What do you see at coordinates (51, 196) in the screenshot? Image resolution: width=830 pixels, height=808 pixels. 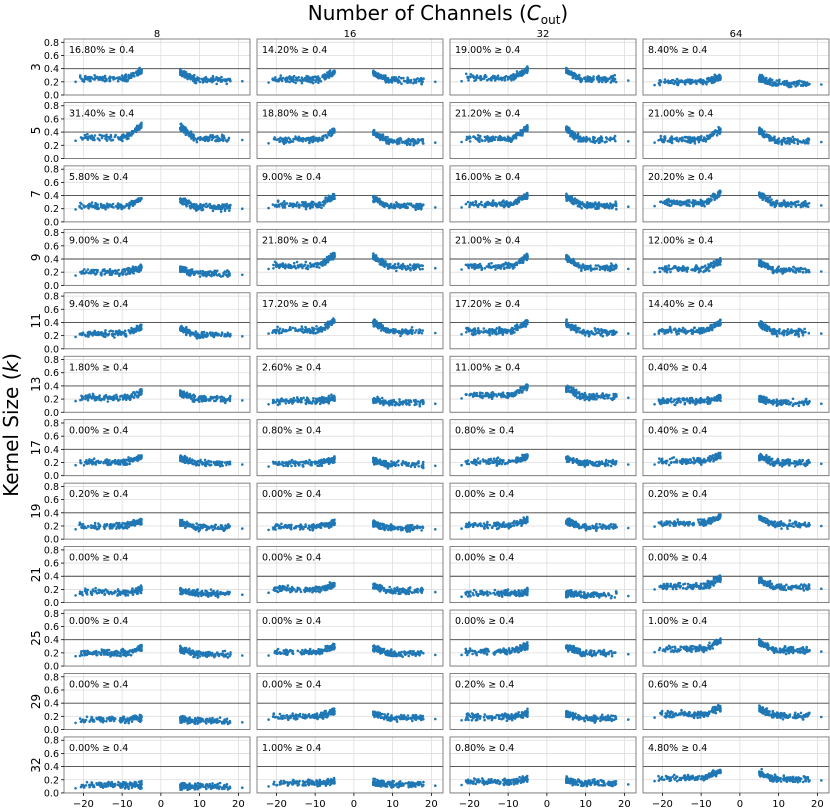 I see `y-tick-label: 0.4` at bounding box center [51, 196].